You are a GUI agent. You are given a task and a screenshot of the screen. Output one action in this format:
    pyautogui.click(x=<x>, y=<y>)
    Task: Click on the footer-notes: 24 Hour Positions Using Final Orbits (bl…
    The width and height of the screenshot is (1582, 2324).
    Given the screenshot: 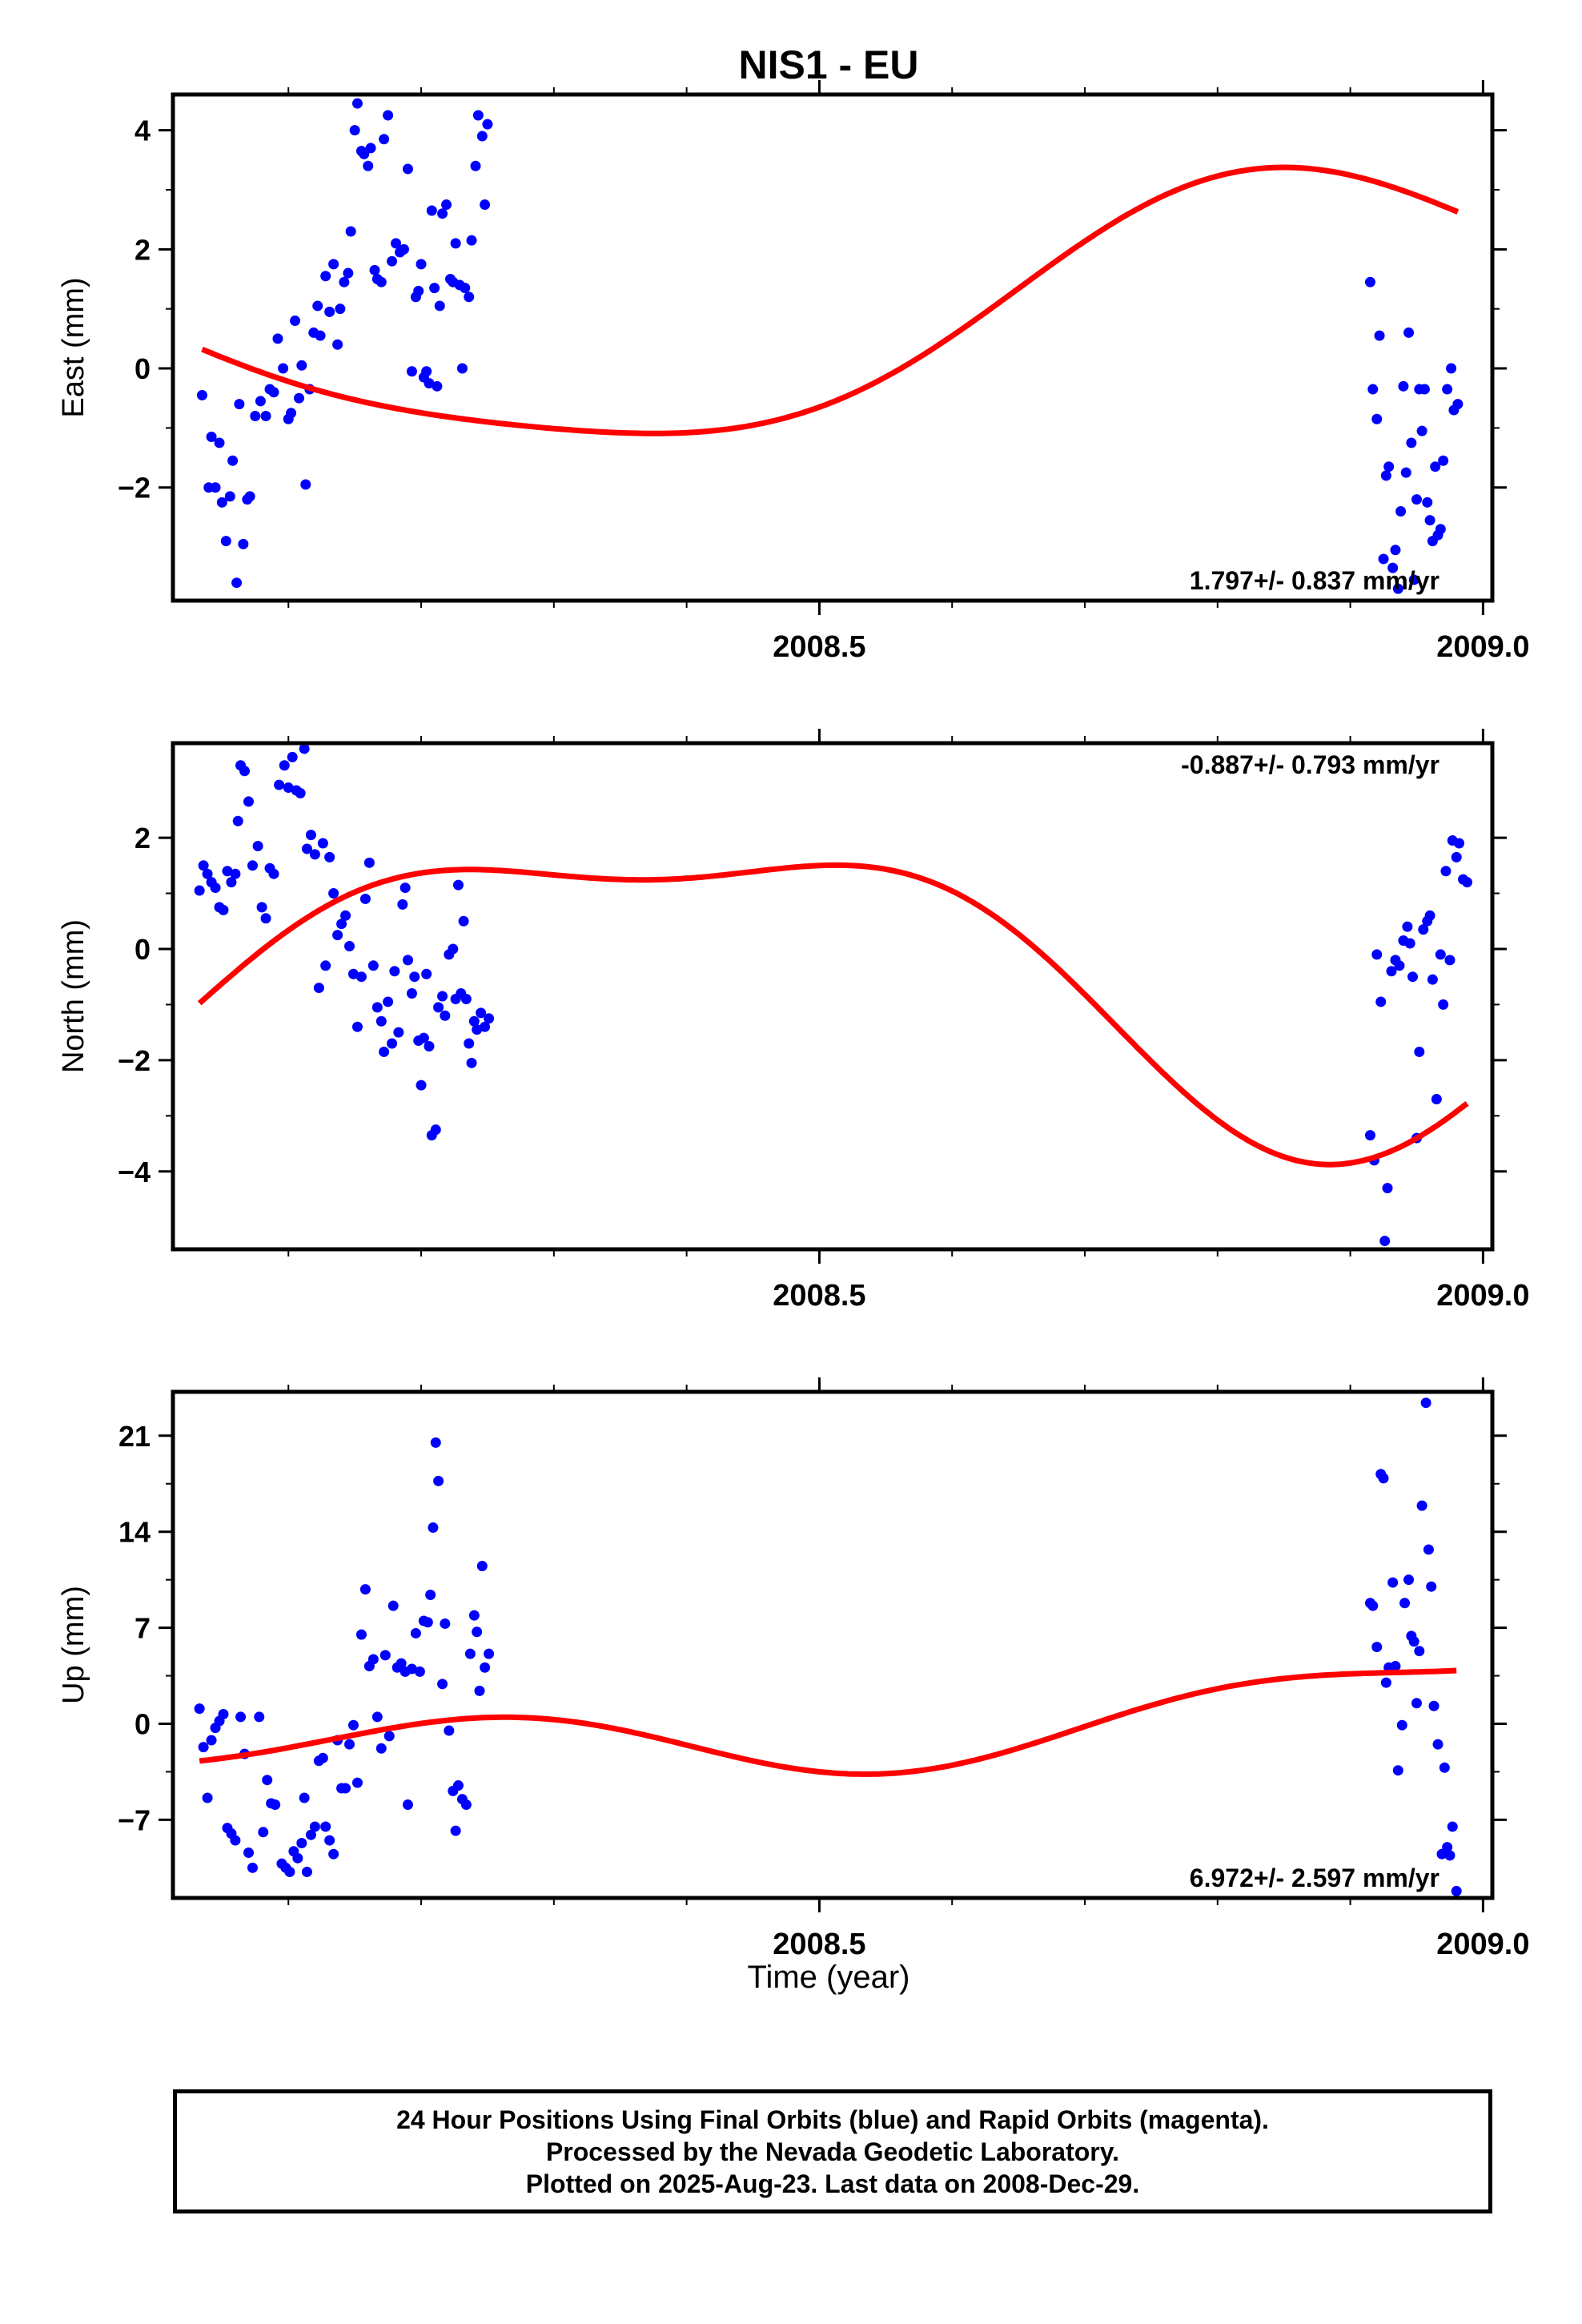 What is the action you would take?
    pyautogui.click(x=832, y=2151)
    